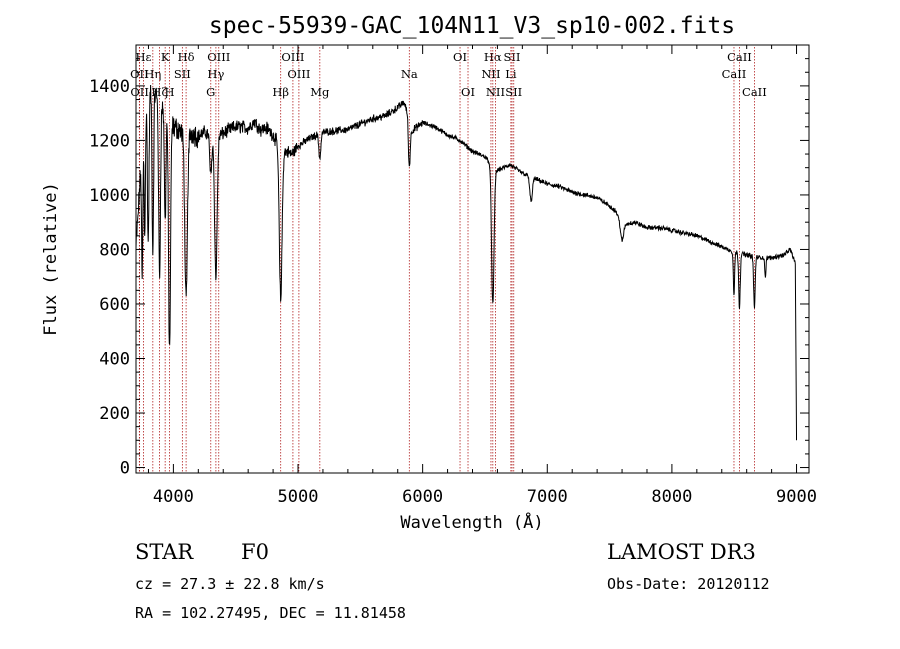 The width and height of the screenshot is (900, 649). What do you see at coordinates (165, 57) in the screenshot?
I see `line-marker-label: K` at bounding box center [165, 57].